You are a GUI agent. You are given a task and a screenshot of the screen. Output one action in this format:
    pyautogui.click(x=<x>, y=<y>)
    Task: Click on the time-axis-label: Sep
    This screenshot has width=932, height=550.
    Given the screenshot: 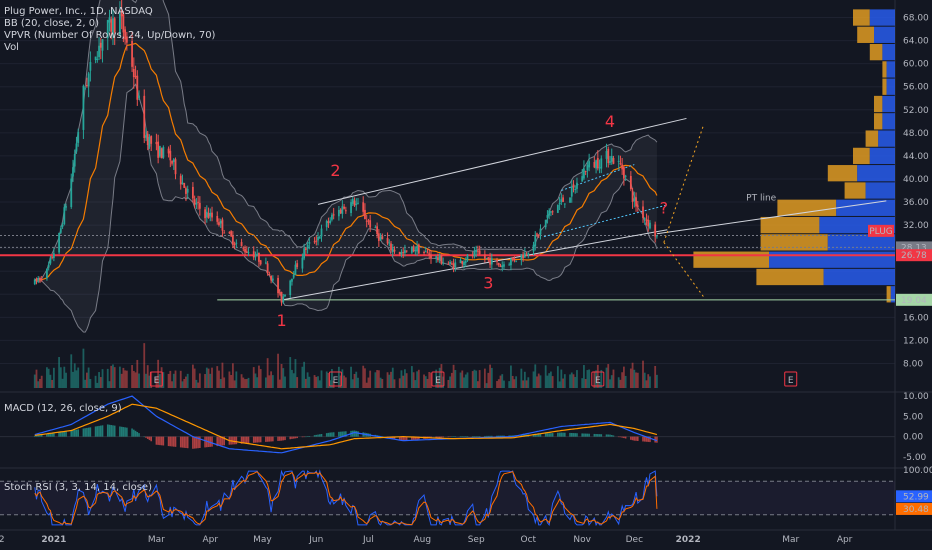 What is the action you would take?
    pyautogui.click(x=476, y=540)
    